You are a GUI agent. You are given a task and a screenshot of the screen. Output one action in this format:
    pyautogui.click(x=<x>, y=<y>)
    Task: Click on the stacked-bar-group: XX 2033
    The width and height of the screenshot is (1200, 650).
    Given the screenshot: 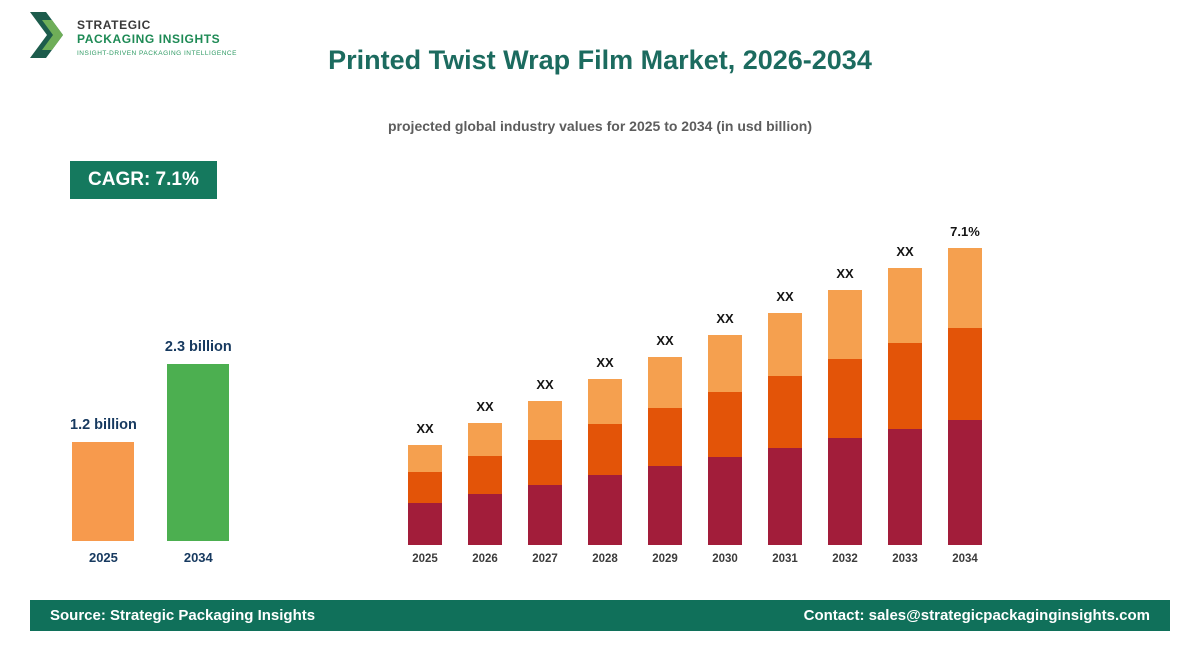 What is the action you would take?
    pyautogui.click(x=905, y=404)
    